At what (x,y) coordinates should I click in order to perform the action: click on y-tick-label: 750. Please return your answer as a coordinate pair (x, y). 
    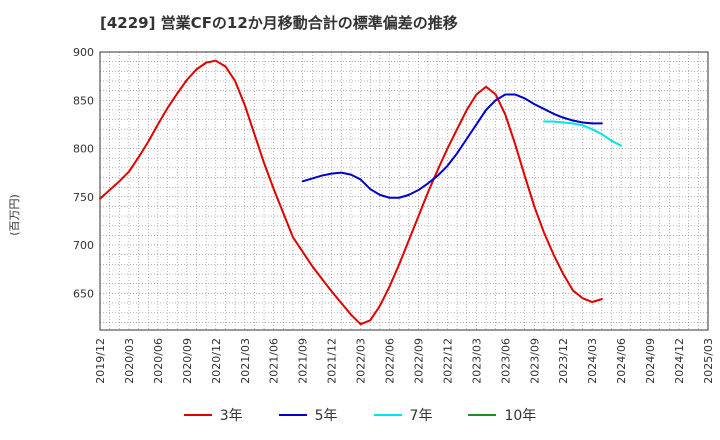
    Looking at the image, I should click on (83, 197).